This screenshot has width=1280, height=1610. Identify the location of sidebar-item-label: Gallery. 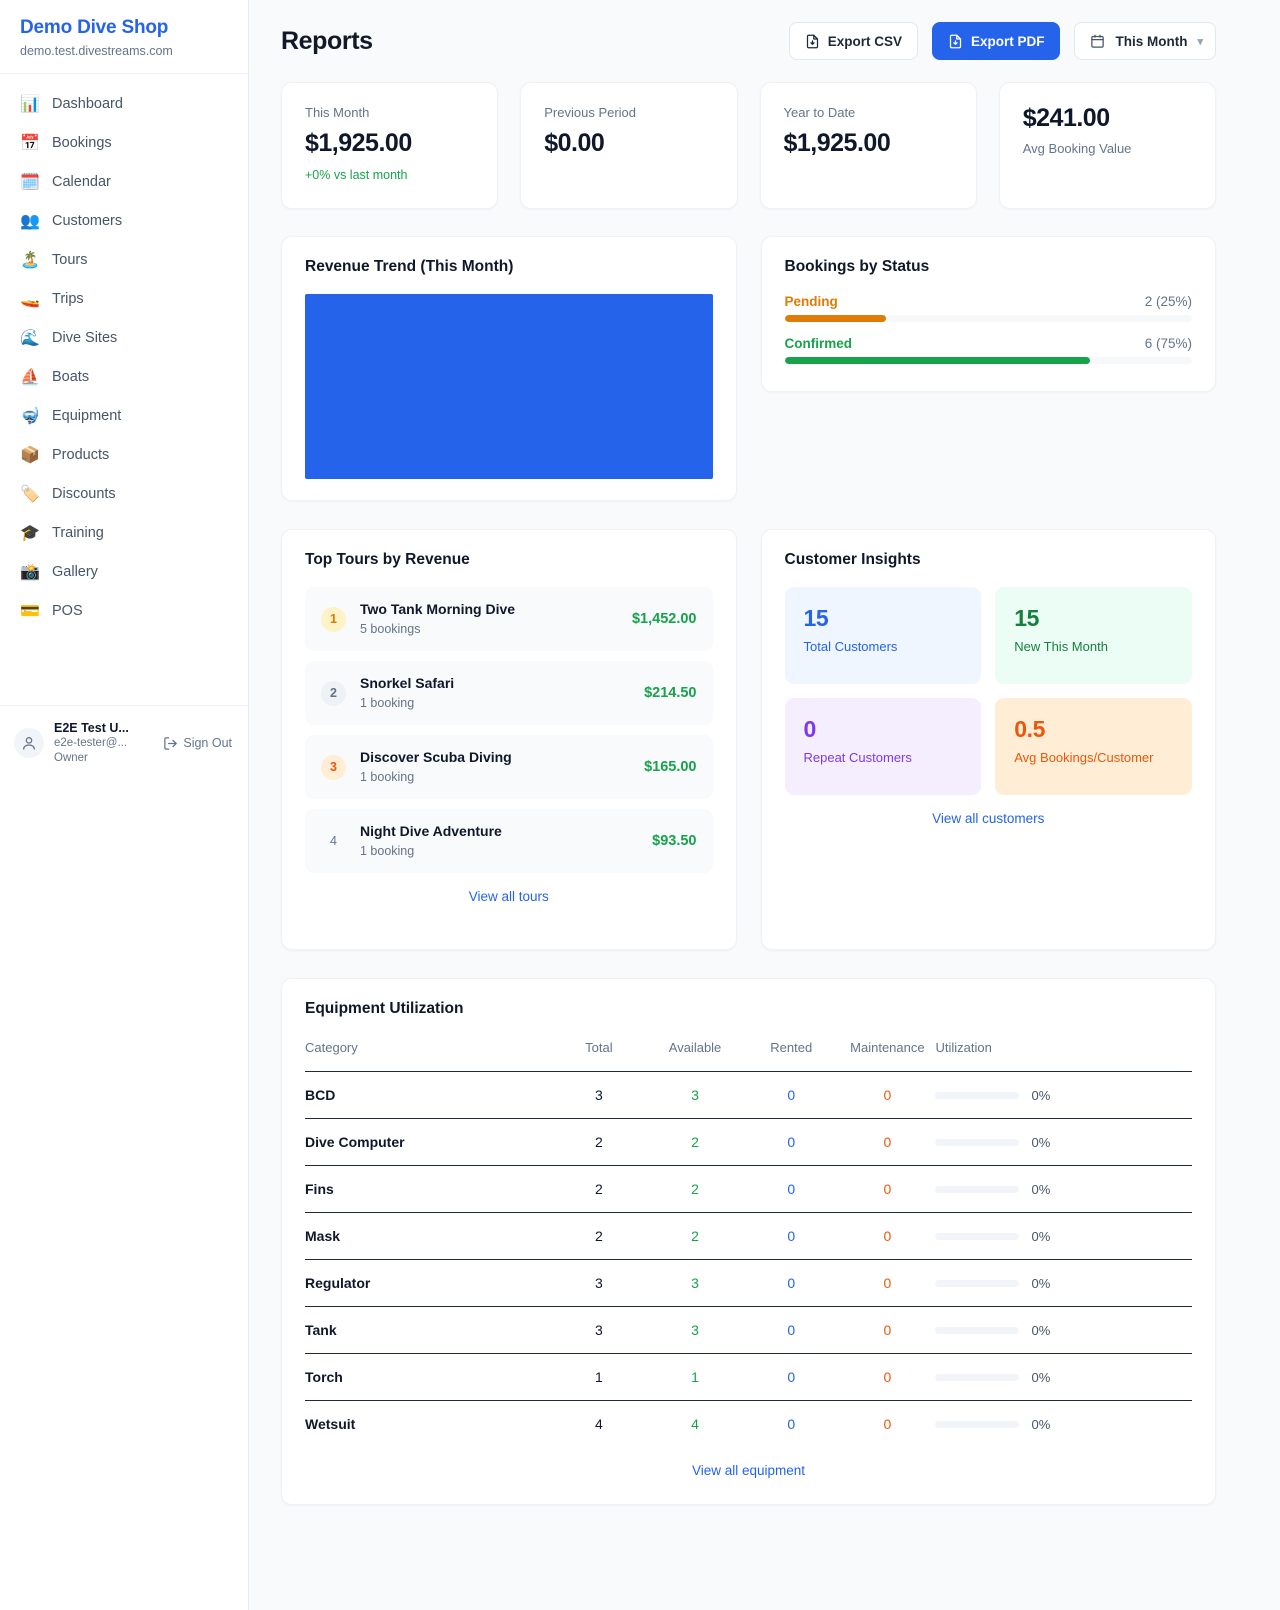
(75, 571).